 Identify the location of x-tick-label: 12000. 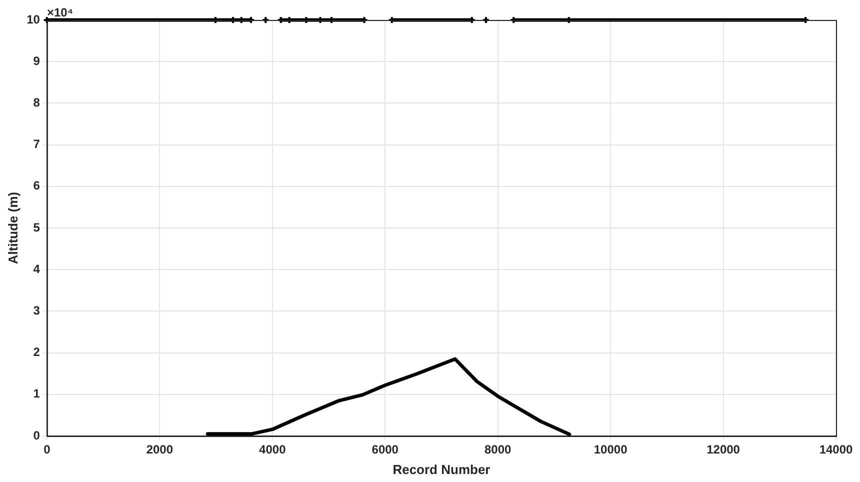
(723, 449).